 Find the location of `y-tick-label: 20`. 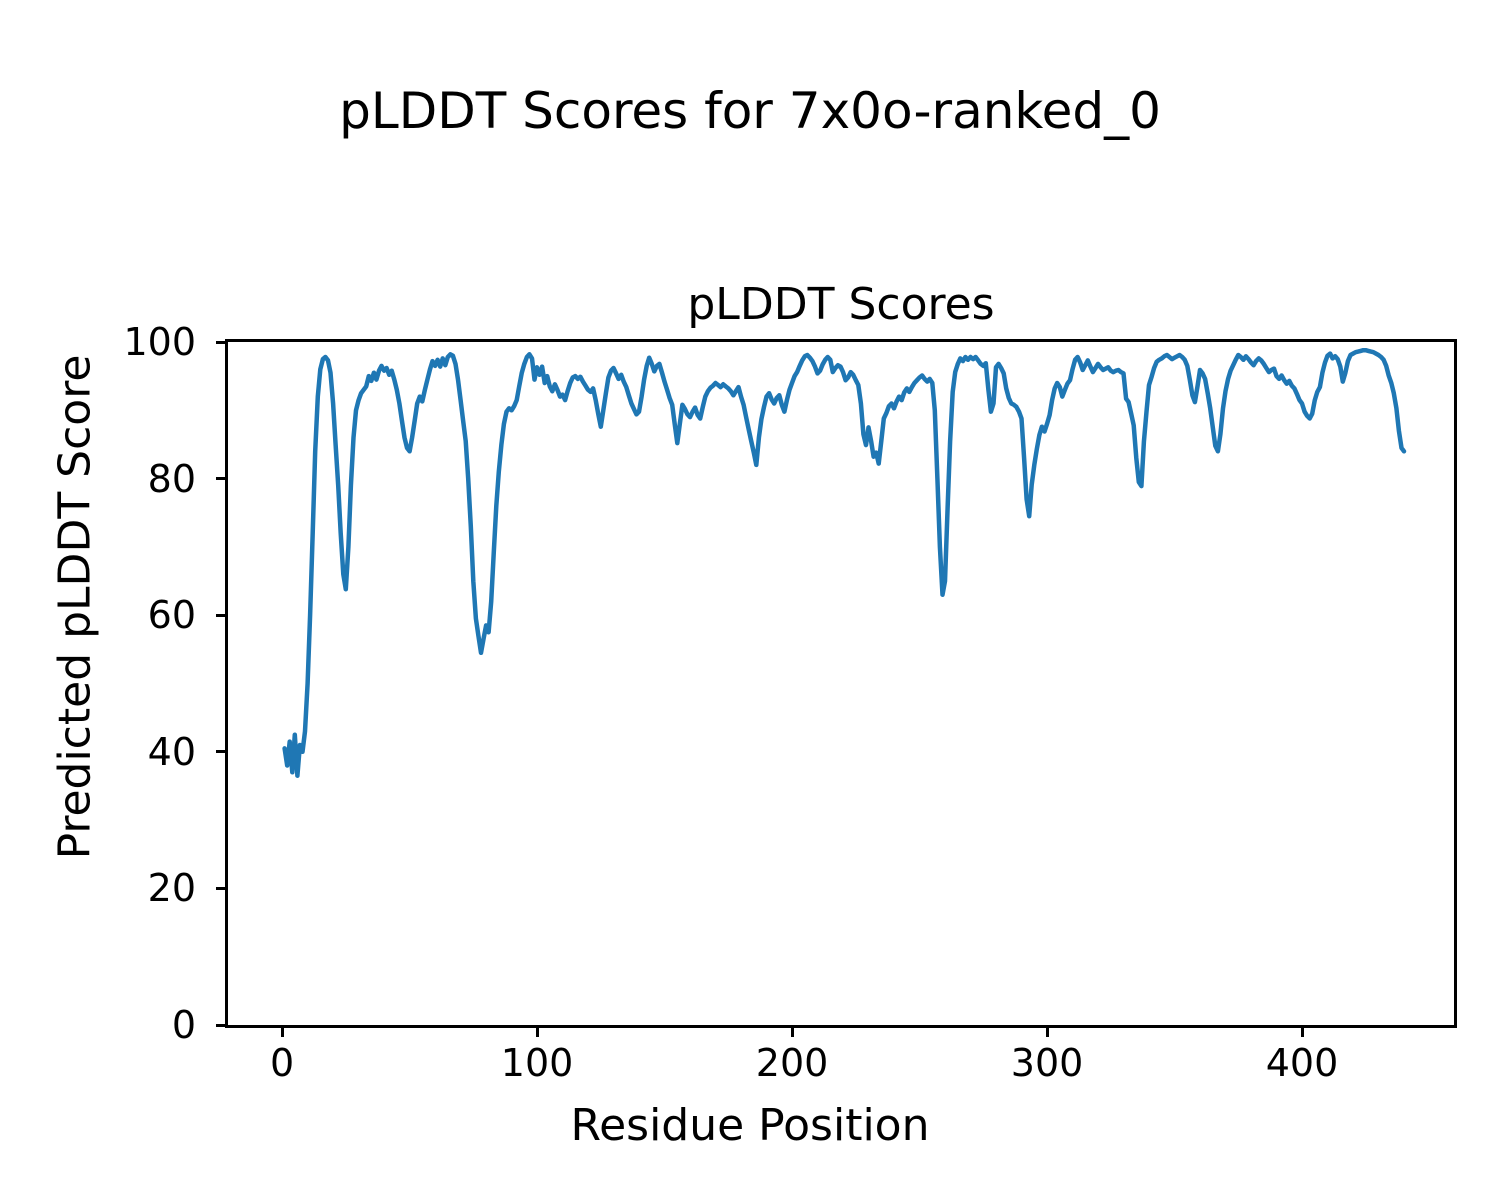

y-tick-label: 20 is located at coordinates (171, 888).